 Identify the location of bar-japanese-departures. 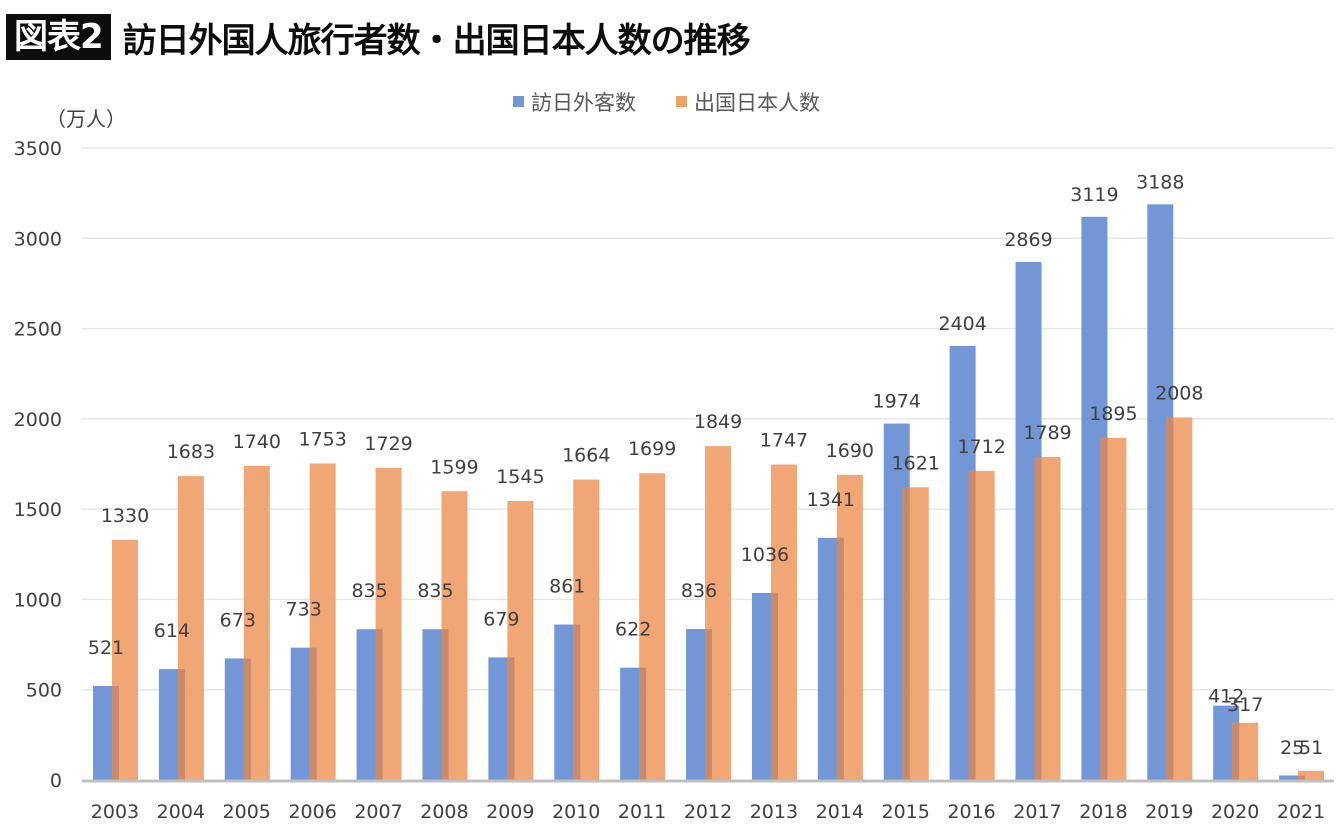
(1311, 775).